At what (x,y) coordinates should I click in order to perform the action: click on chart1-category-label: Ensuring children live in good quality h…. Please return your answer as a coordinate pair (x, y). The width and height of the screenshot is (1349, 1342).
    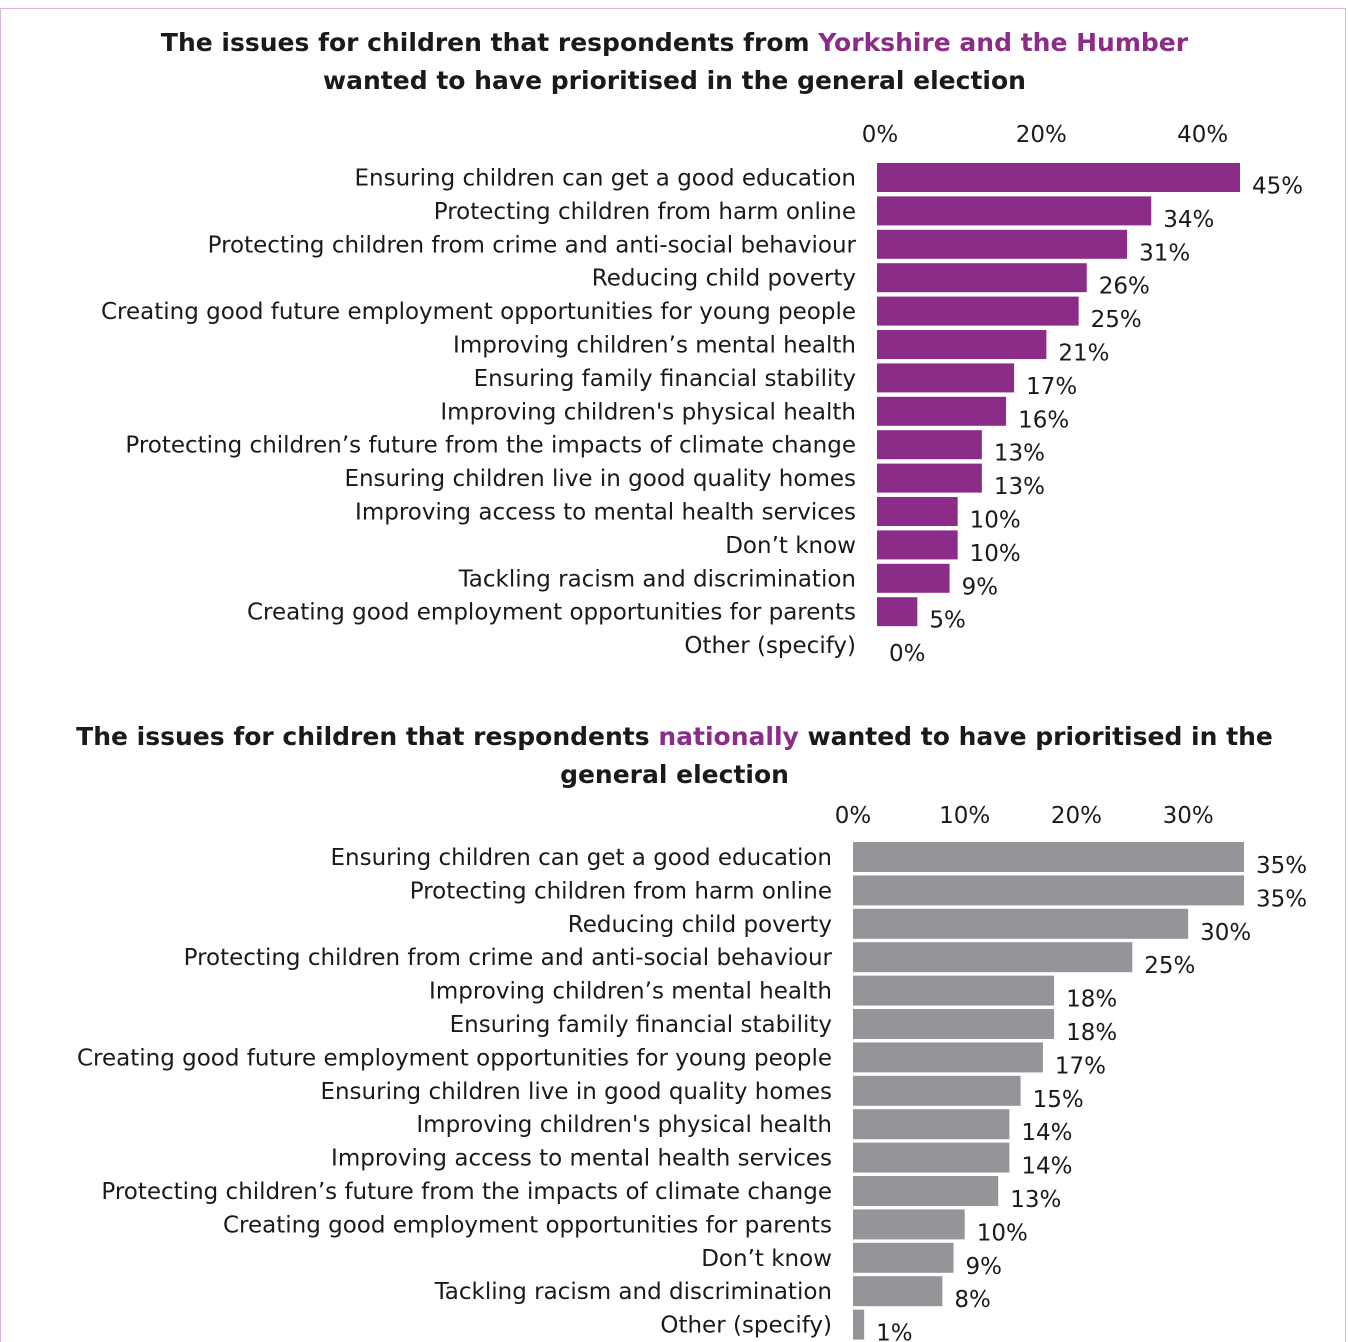
    Looking at the image, I should click on (600, 479).